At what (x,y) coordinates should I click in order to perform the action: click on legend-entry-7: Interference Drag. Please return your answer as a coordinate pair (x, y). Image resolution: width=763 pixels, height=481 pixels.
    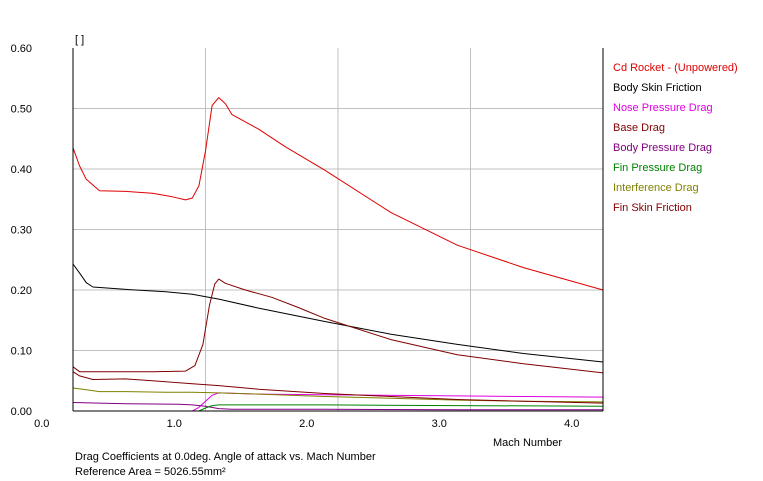
    Looking at the image, I should click on (656, 188).